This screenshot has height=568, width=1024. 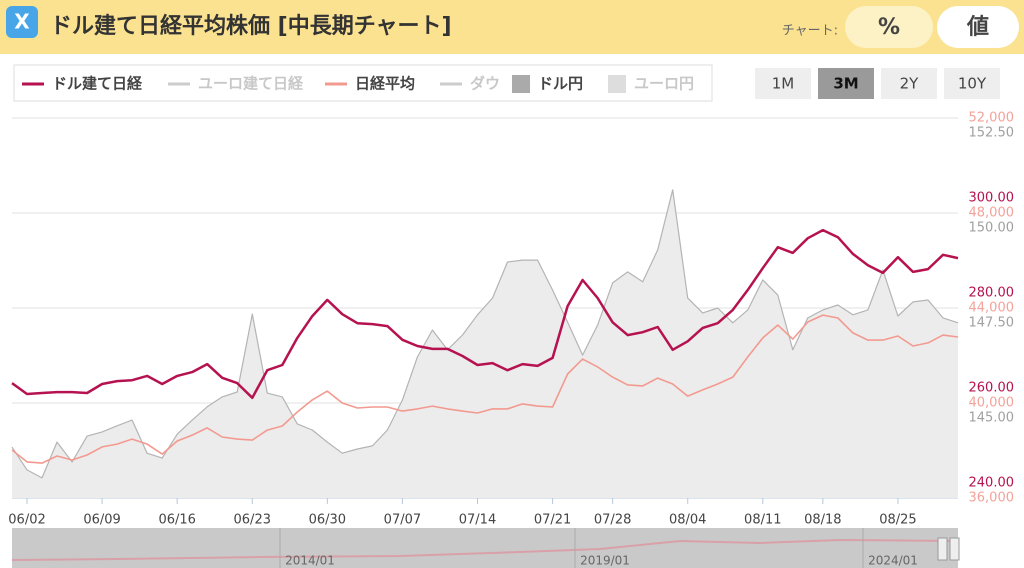 I want to click on x-icon-glyph: X, so click(x=22, y=22).